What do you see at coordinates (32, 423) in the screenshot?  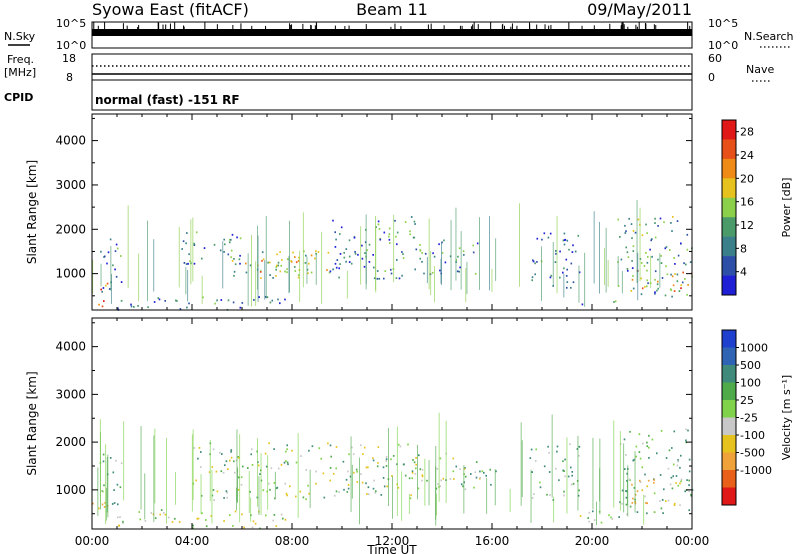 I see `velocity-ylabel: Slant Range [km]` at bounding box center [32, 423].